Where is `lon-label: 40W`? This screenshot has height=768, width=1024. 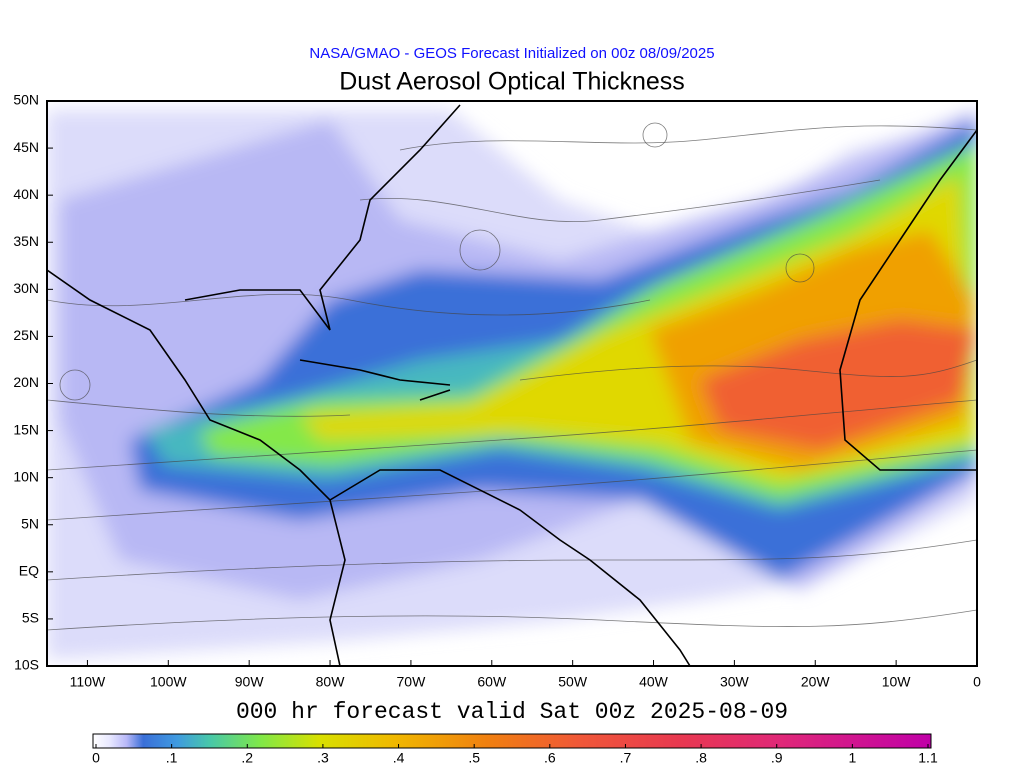
lon-label: 40W is located at coordinates (654, 682).